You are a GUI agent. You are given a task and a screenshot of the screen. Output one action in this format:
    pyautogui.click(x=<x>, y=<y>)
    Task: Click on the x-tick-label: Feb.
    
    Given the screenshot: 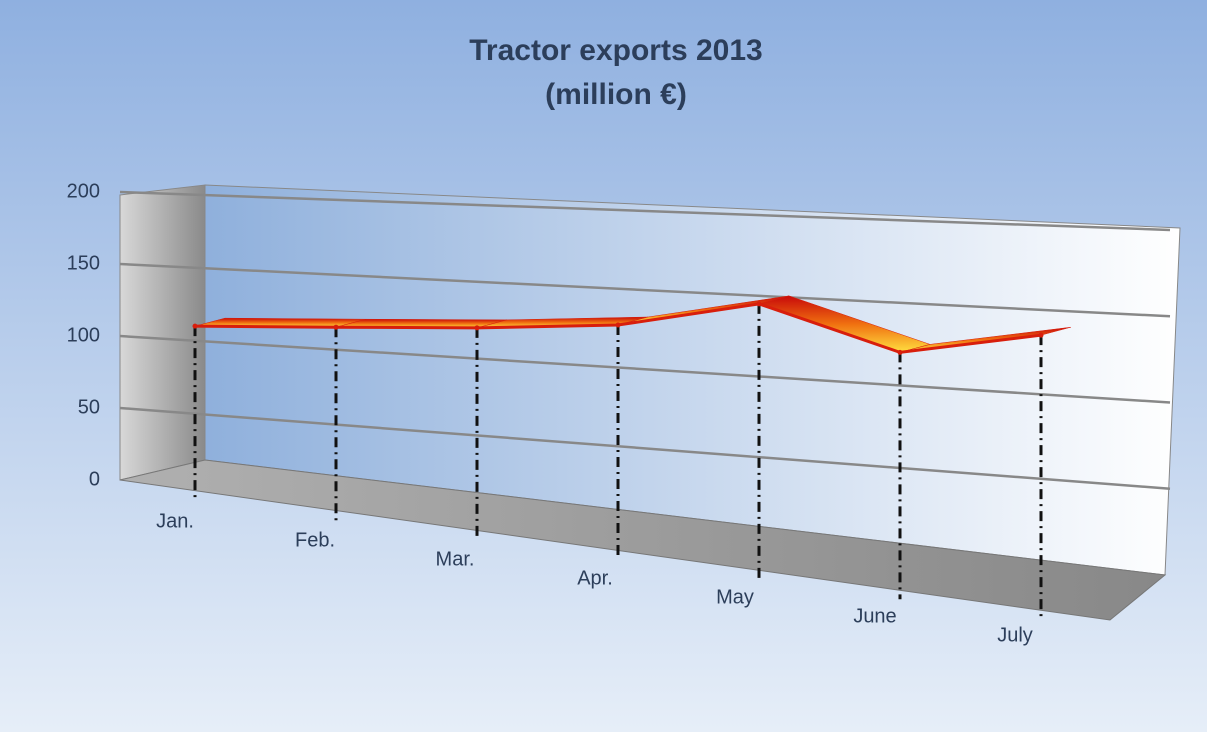 What is the action you would take?
    pyautogui.click(x=315, y=540)
    